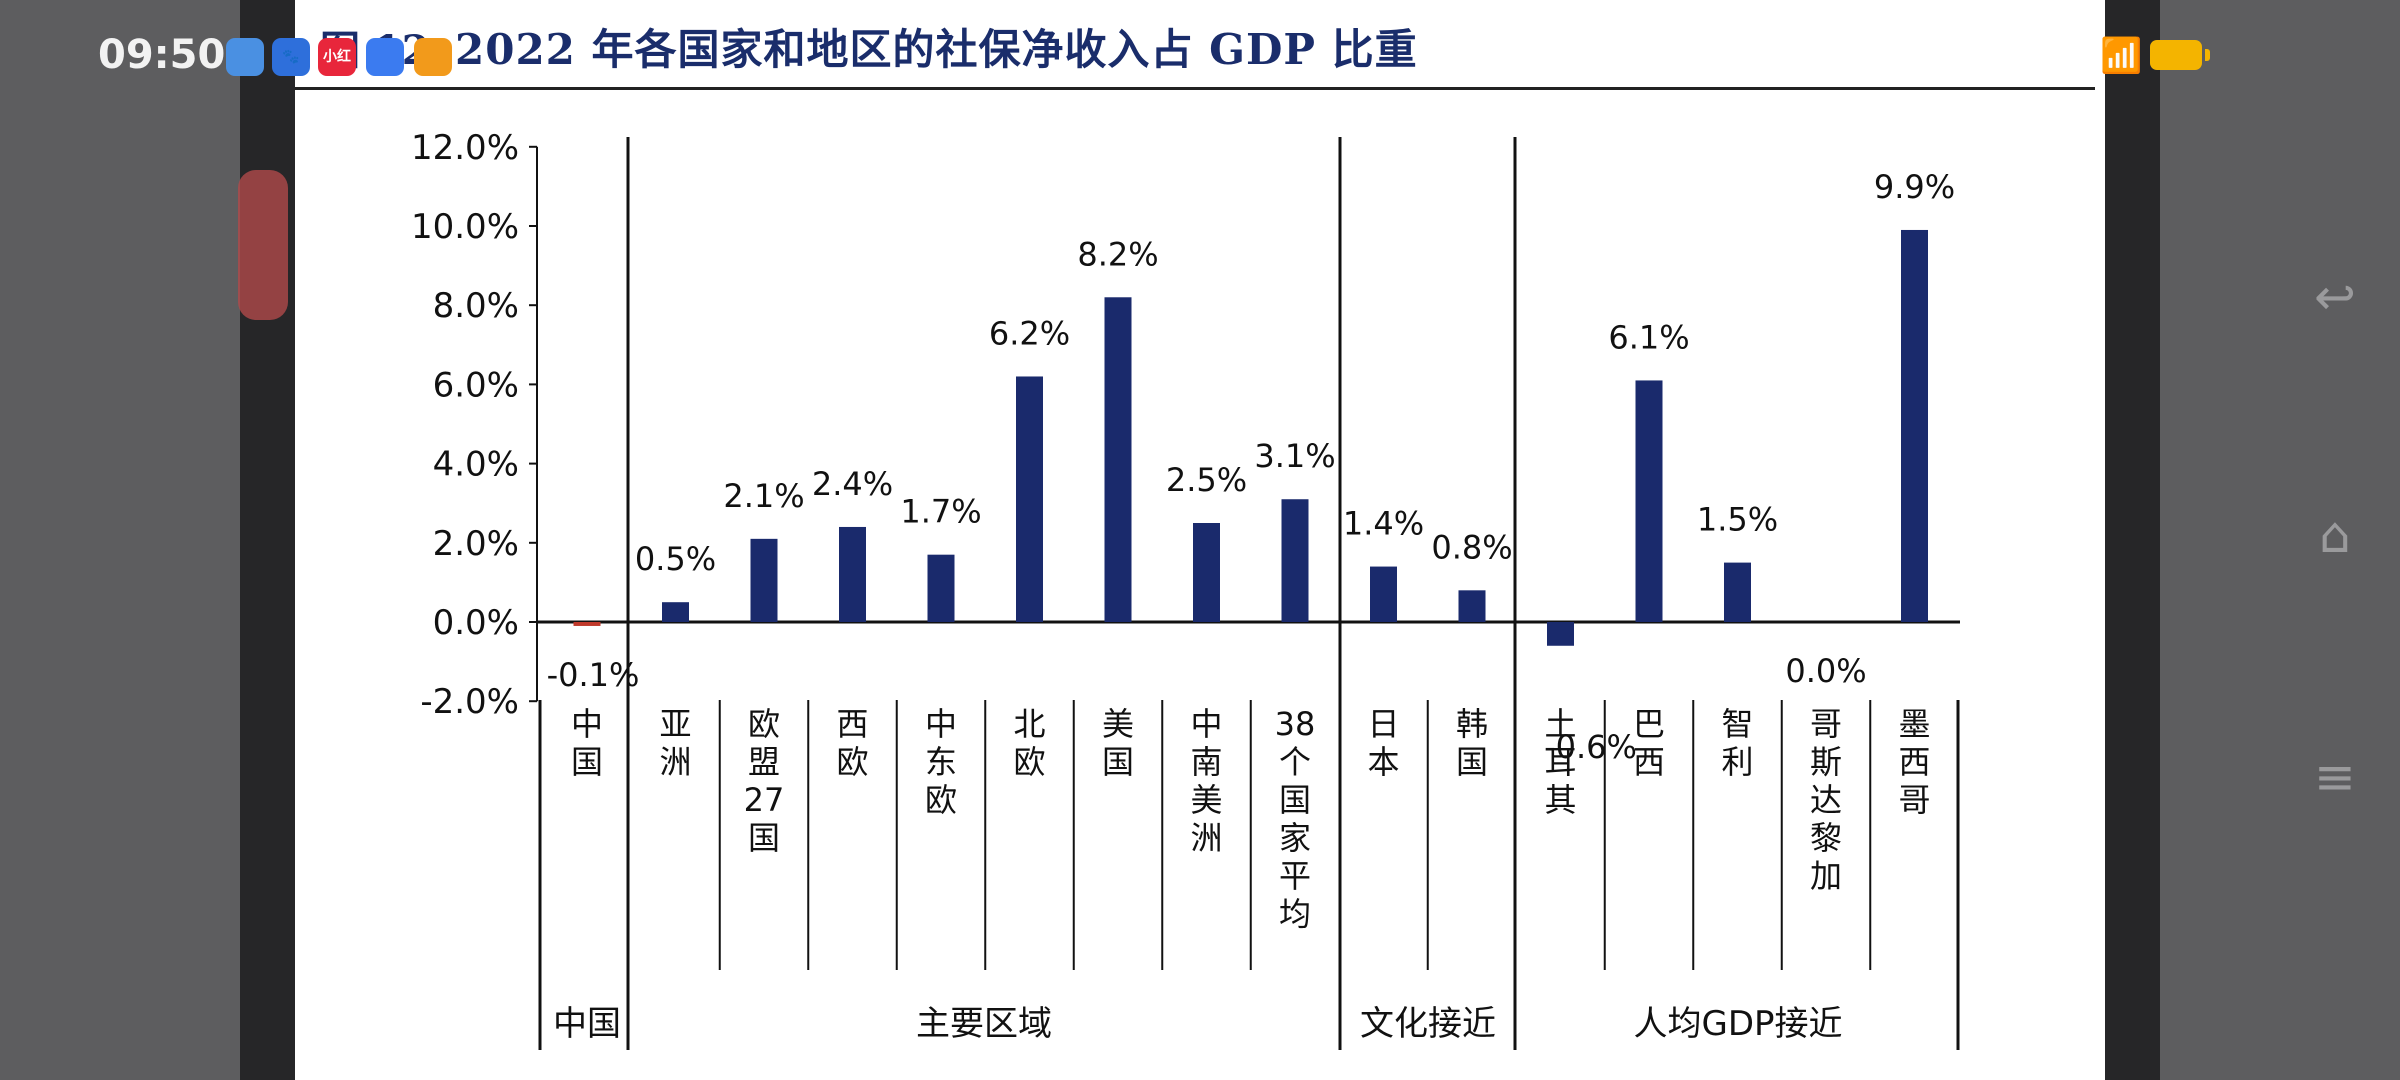 This screenshot has width=2400, height=1080. Describe the element at coordinates (1117, 254) in the screenshot. I see `data-label: 8.2%` at that location.